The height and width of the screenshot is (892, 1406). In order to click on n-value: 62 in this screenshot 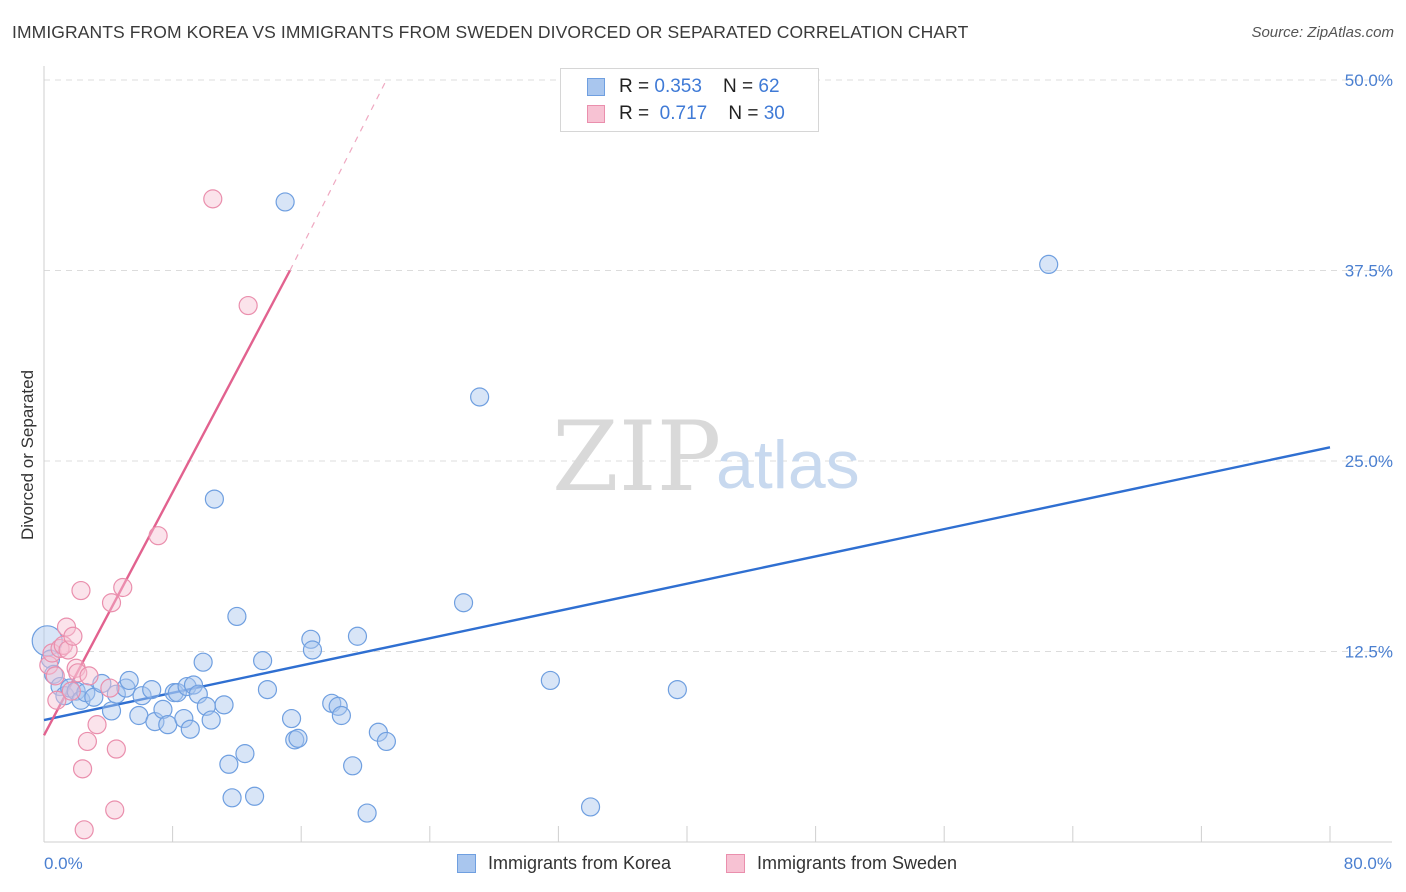, I will do `click(769, 86)`.